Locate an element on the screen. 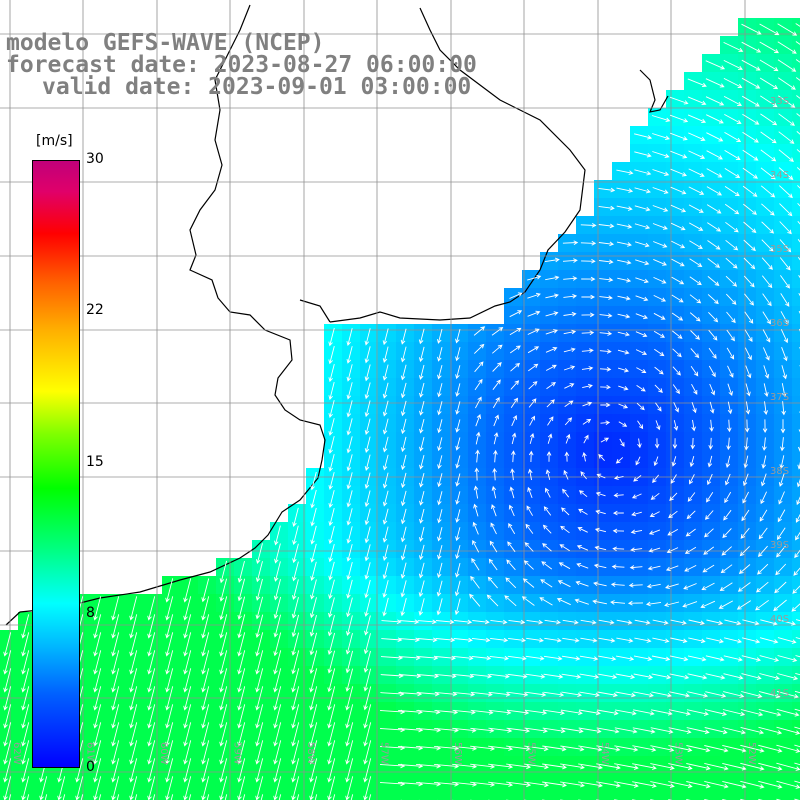 Image resolution: width=800 pixels, height=800 pixels. longitude-label: 54W is located at coordinates (604, 753).